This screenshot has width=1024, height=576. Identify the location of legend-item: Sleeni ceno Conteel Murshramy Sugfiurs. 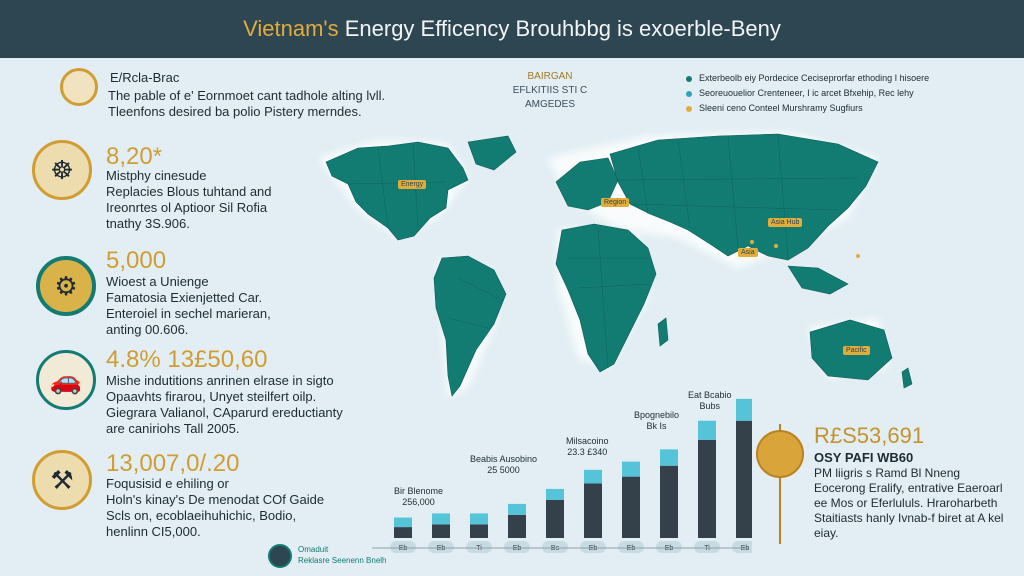
(836, 108).